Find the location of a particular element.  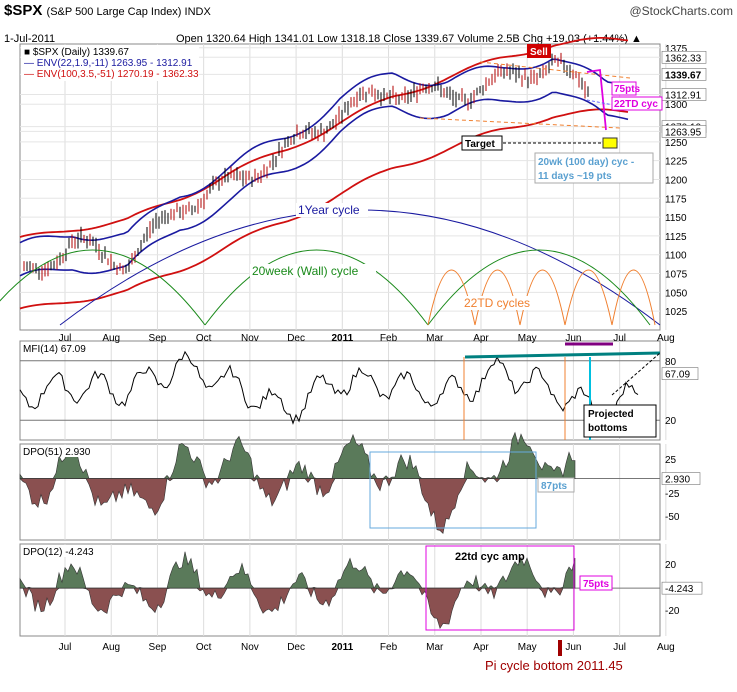

mfi-value: 67.09 is located at coordinates (677, 375).